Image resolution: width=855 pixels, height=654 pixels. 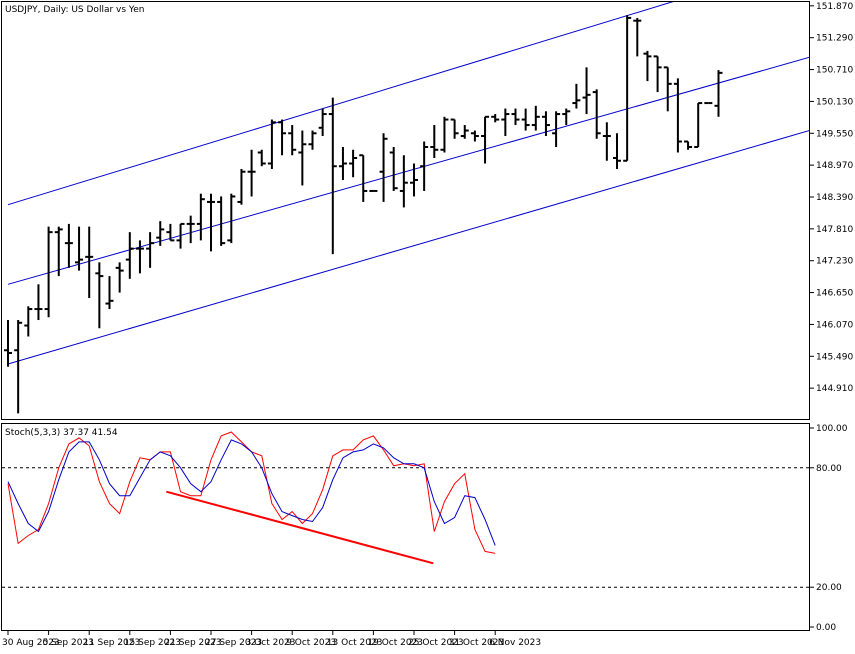 I want to click on price-tick-label: 147.230, so click(x=834, y=262).